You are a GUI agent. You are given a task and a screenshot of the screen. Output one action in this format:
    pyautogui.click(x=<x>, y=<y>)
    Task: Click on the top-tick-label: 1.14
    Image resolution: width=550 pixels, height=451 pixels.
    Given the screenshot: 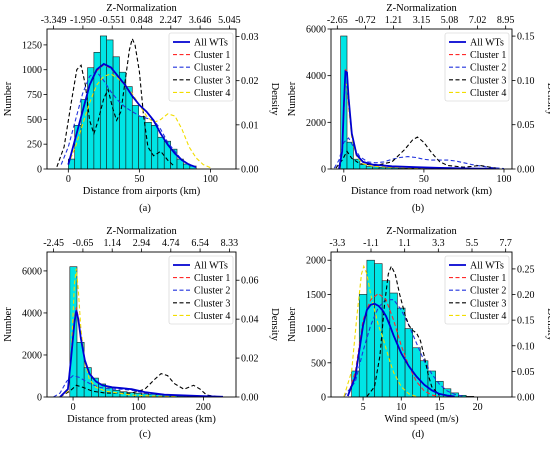 What is the action you would take?
    pyautogui.click(x=112, y=243)
    